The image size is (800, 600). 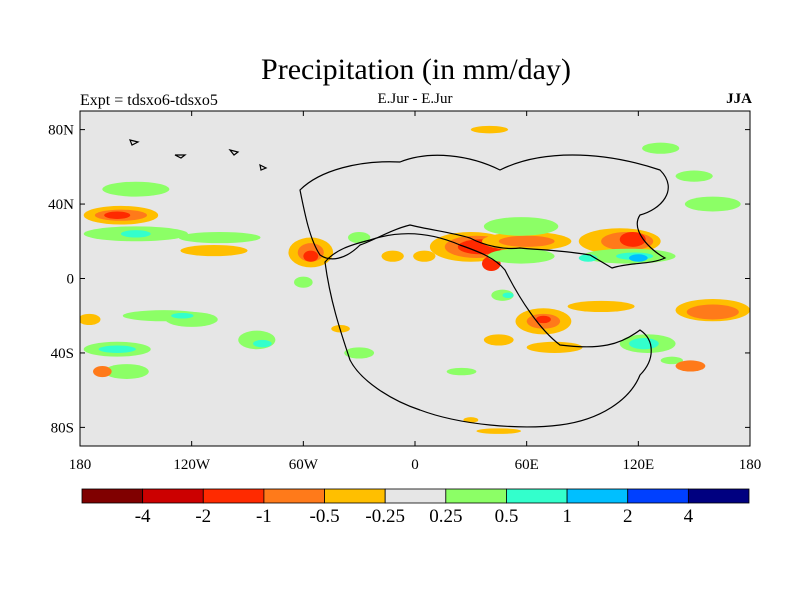 What do you see at coordinates (507, 516) in the screenshot?
I see `colorbar-label: 0.5` at bounding box center [507, 516].